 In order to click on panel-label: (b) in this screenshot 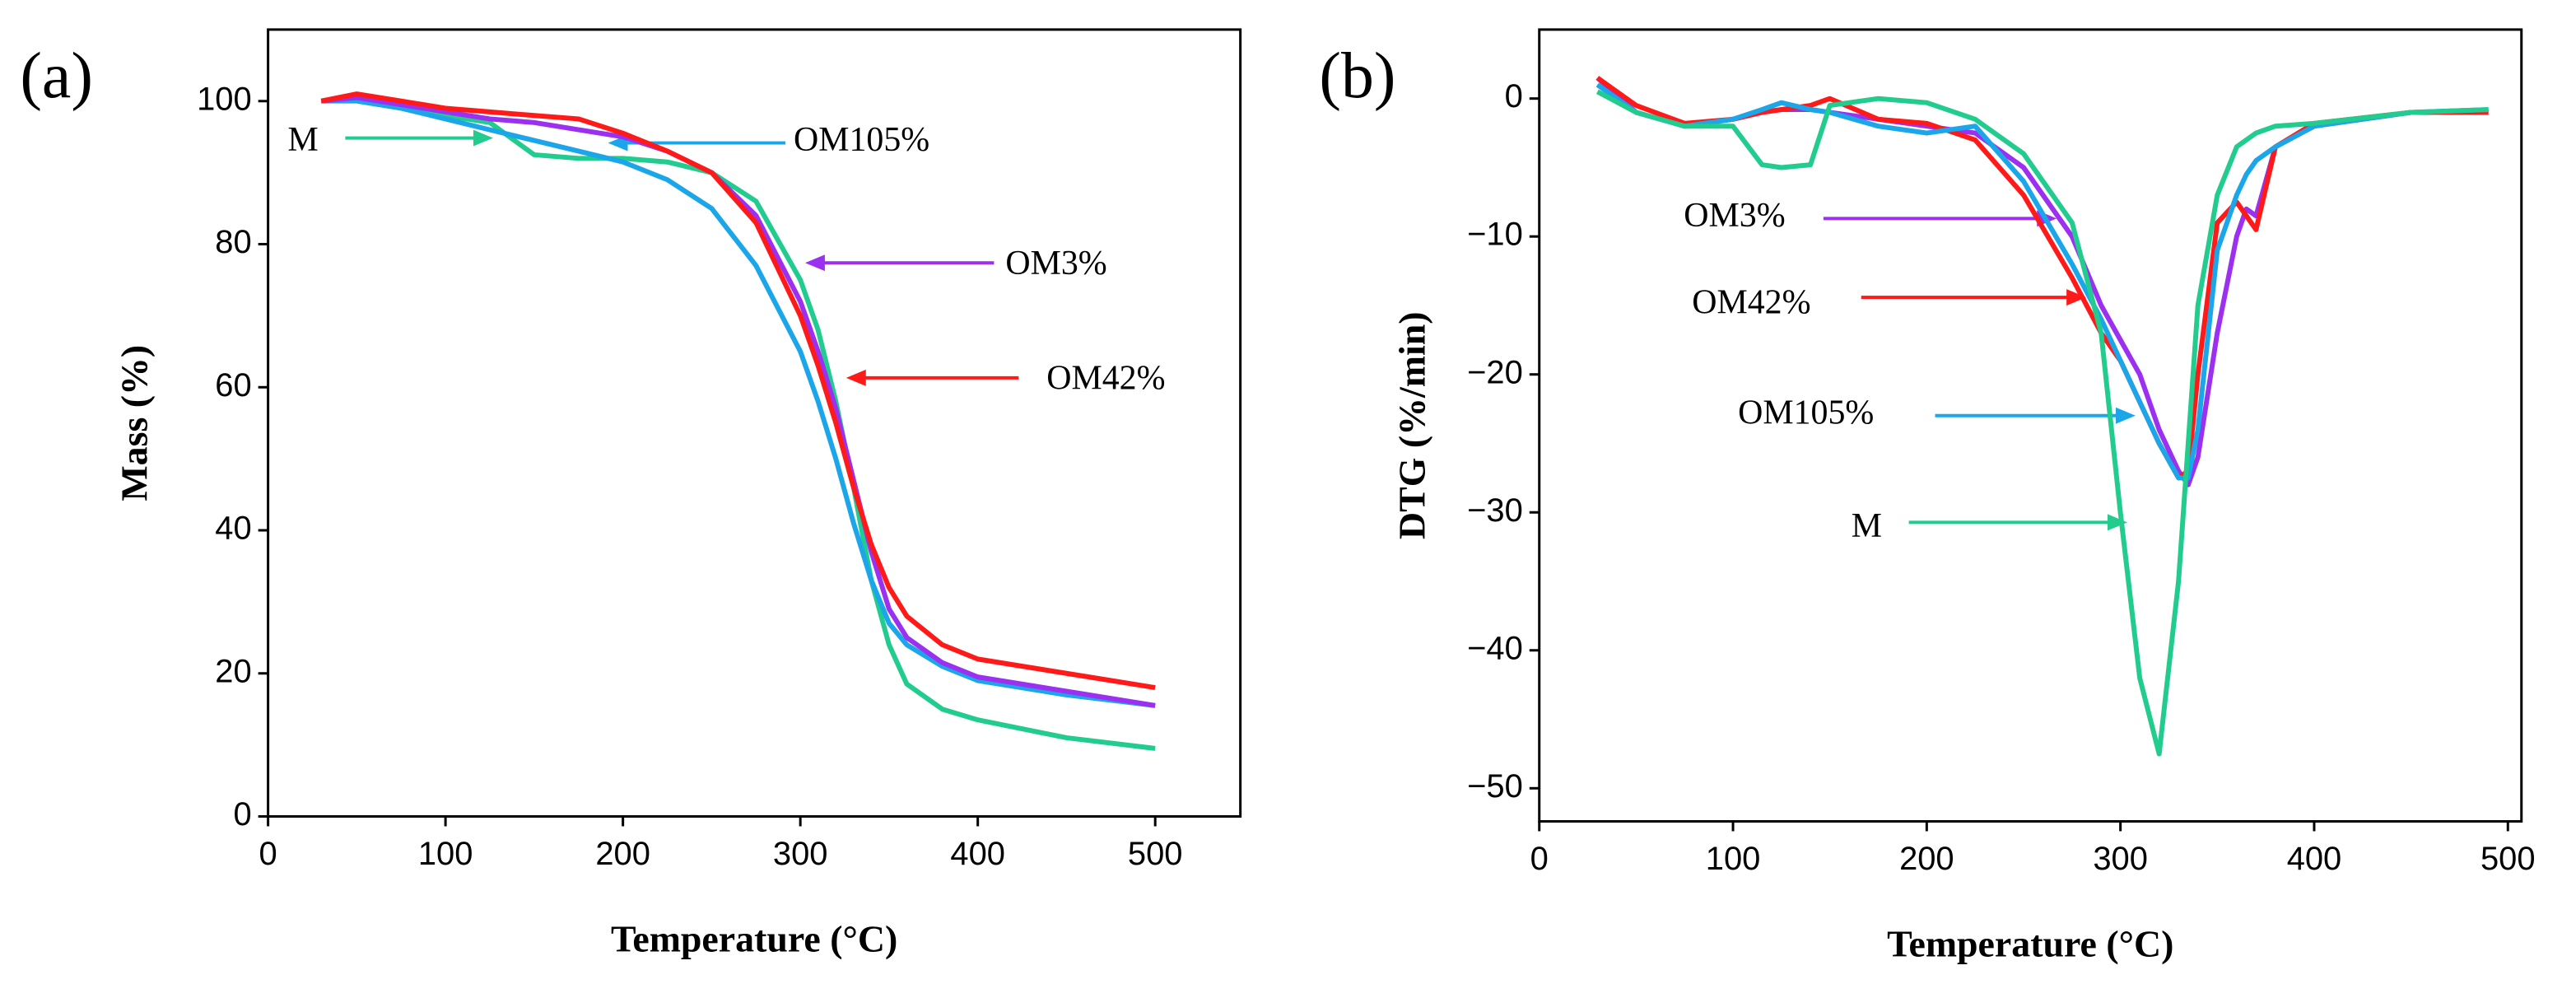, I will do `click(1357, 76)`.